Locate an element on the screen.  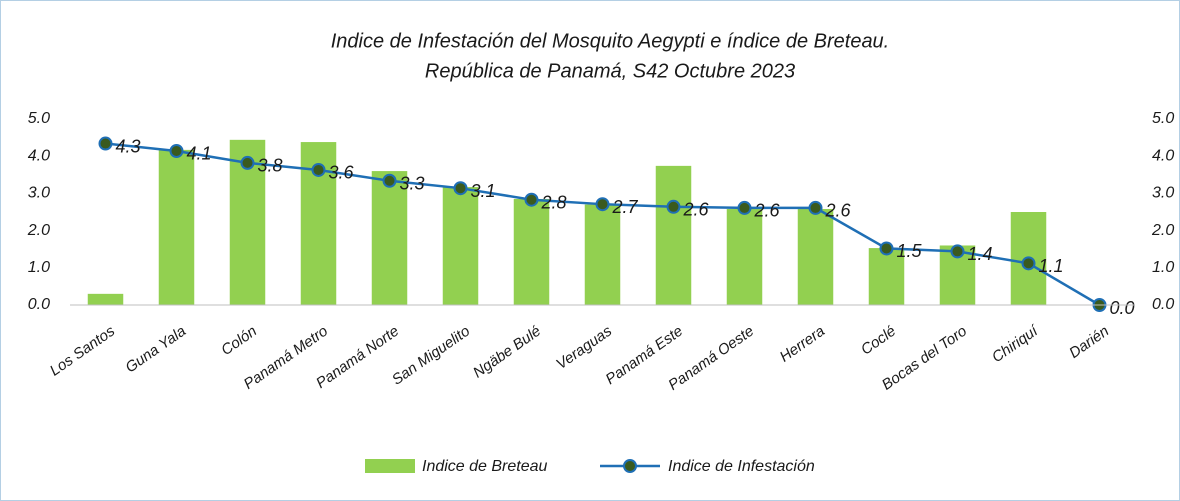
data-label: 4.1 is located at coordinates (199, 154).